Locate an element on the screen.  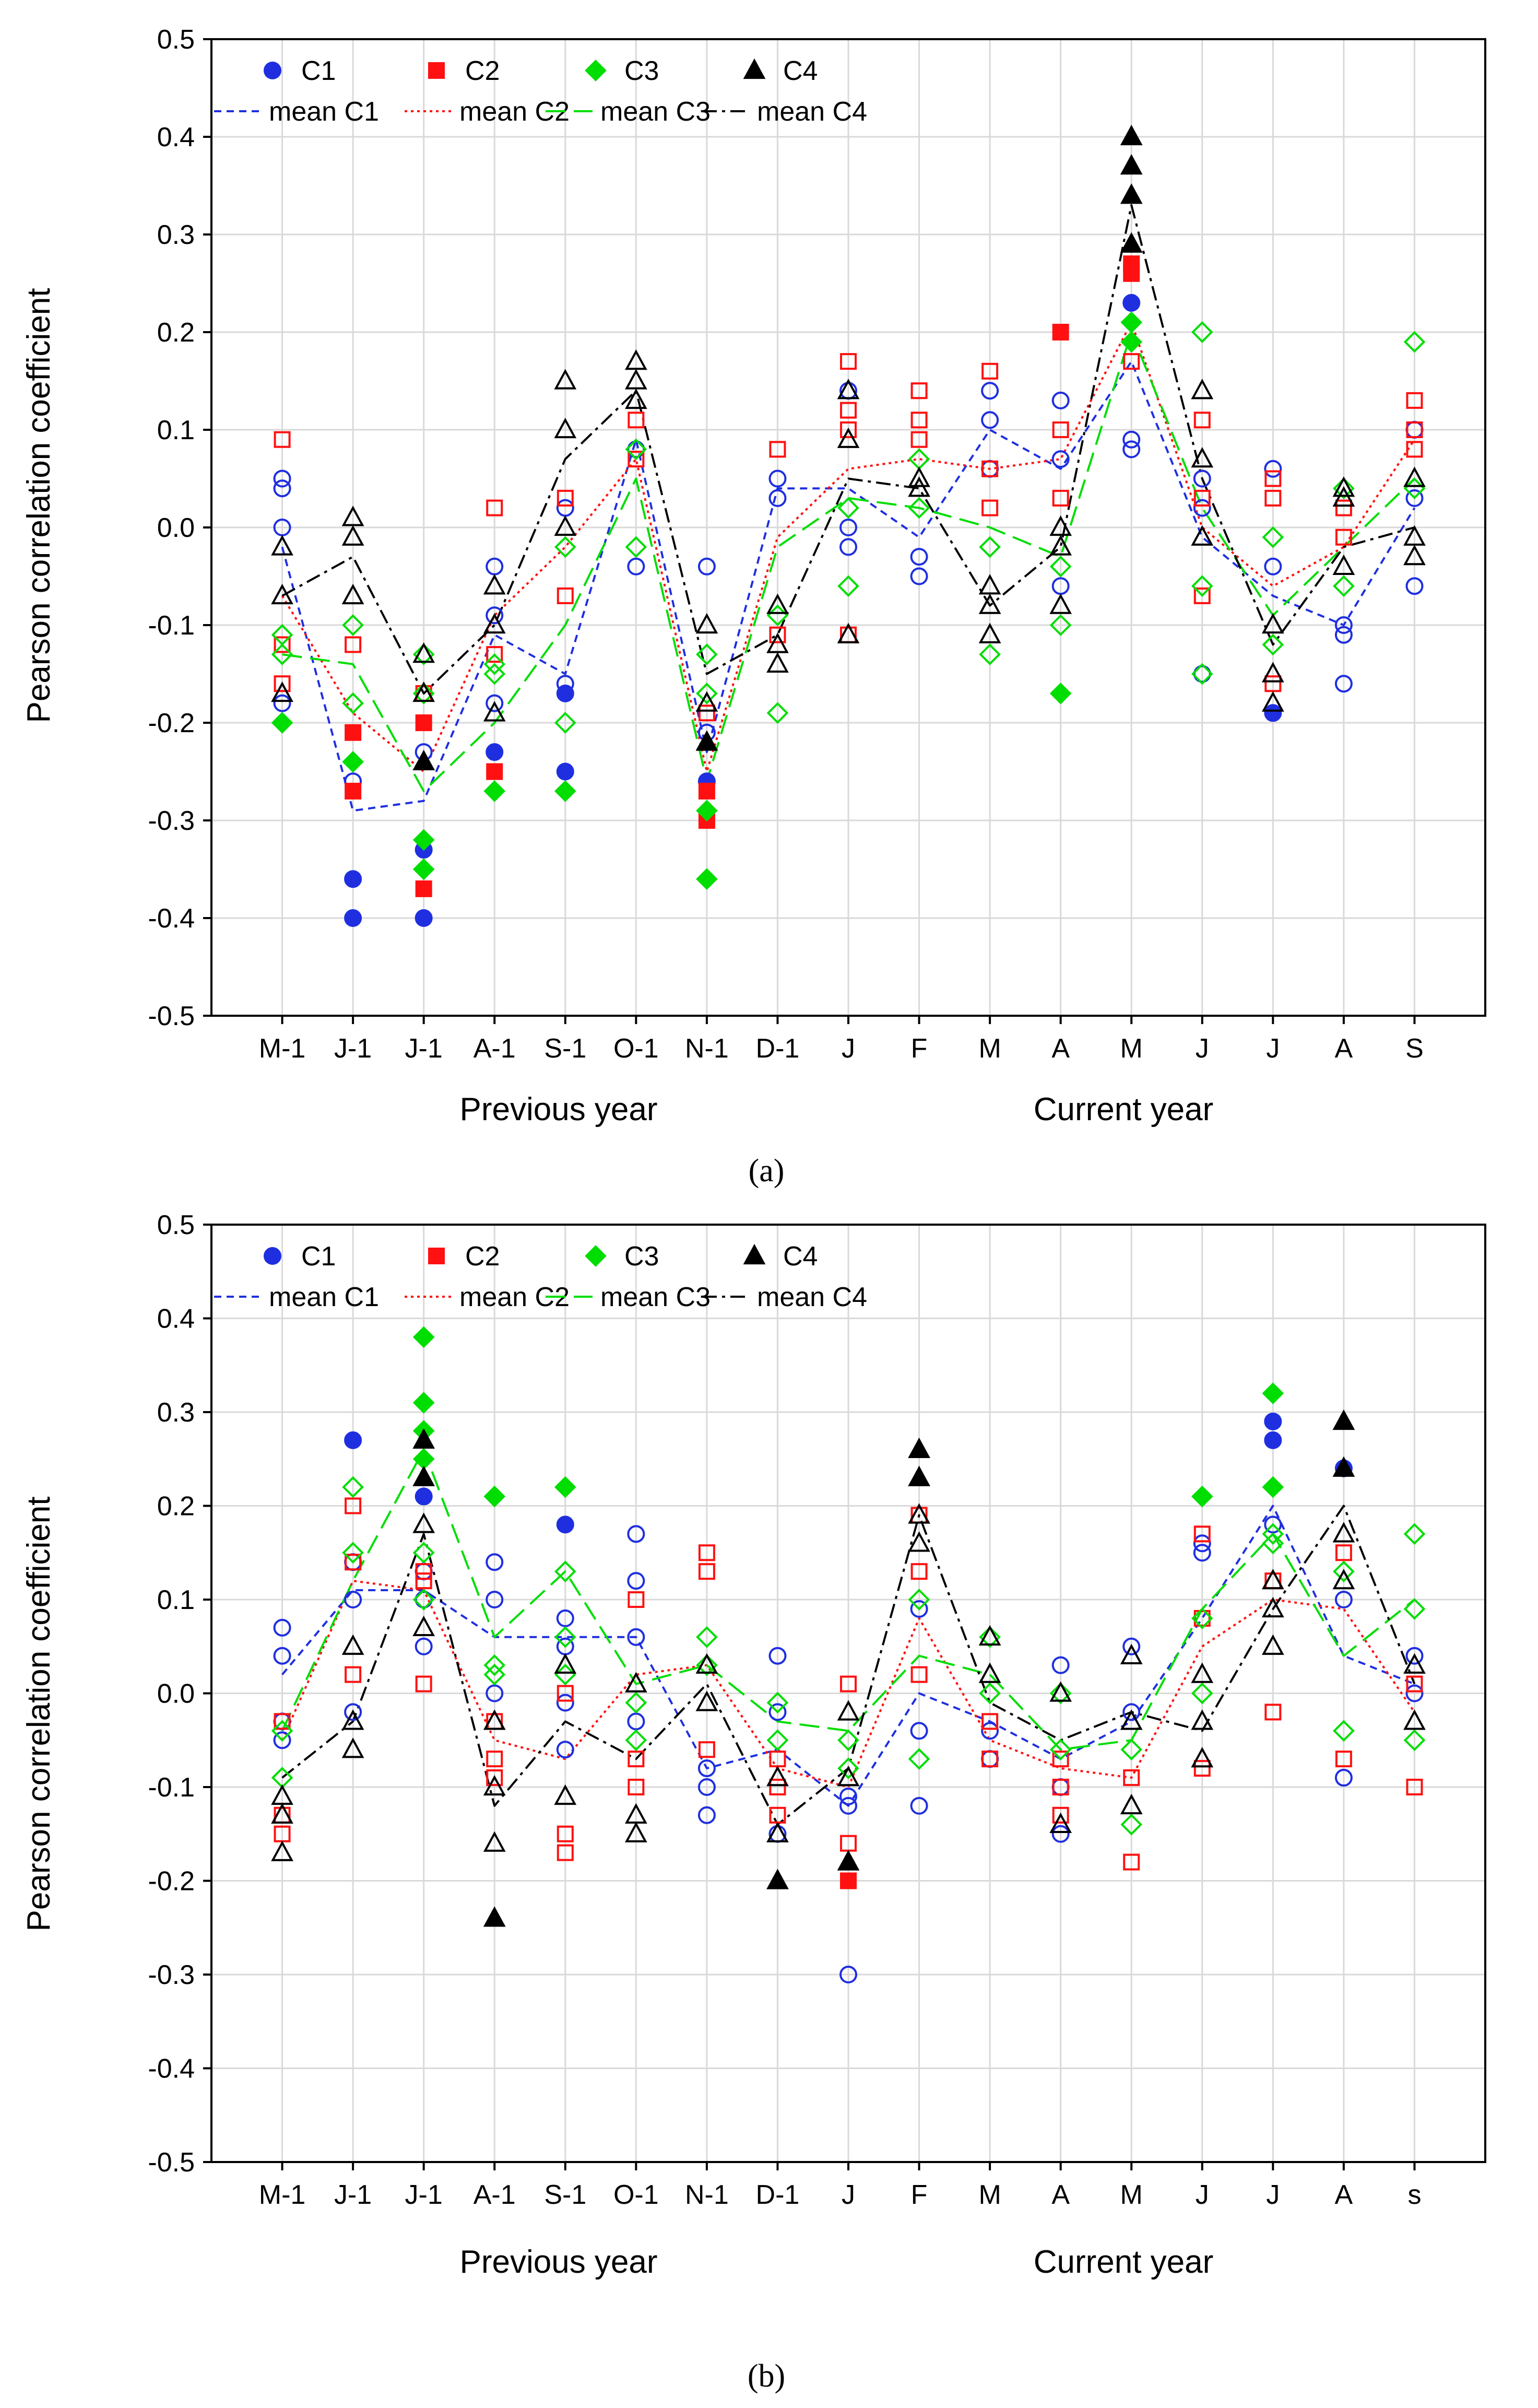
x-tick-label: M is located at coordinates (1131, 1048).